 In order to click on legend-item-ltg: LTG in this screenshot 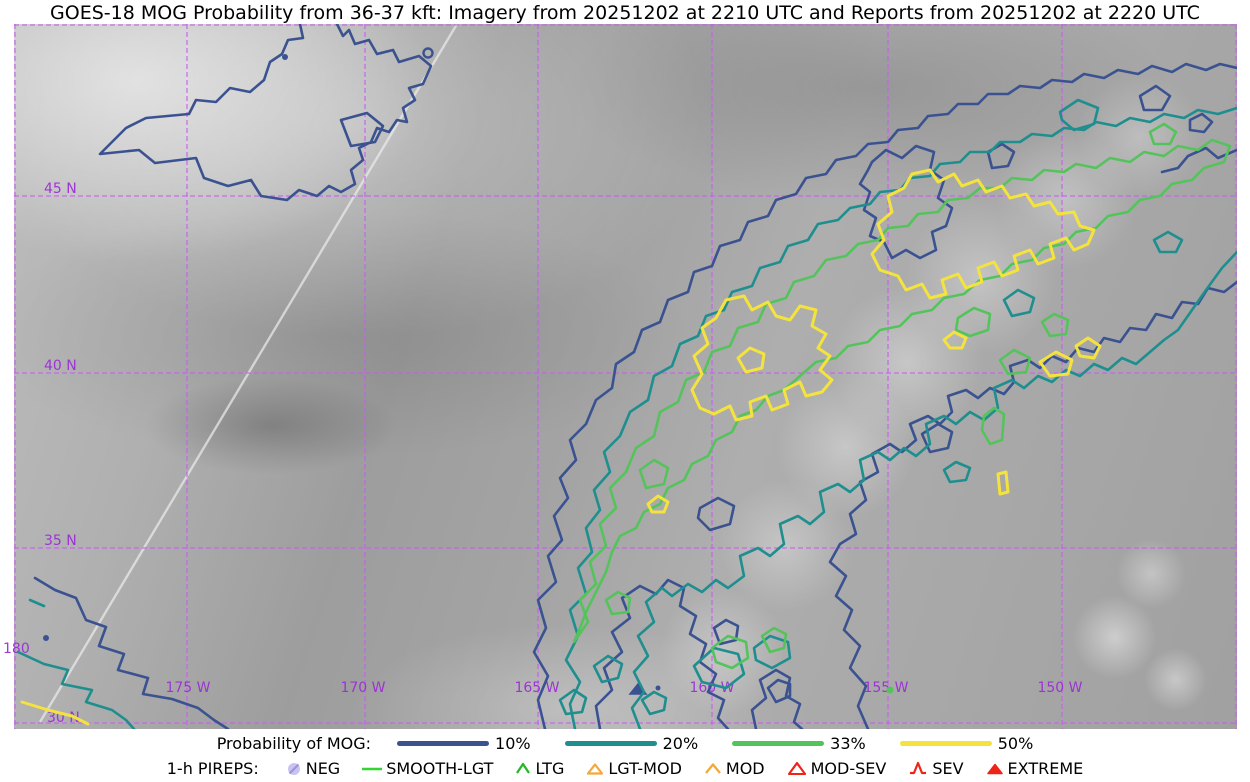, I will do `click(539, 768)`.